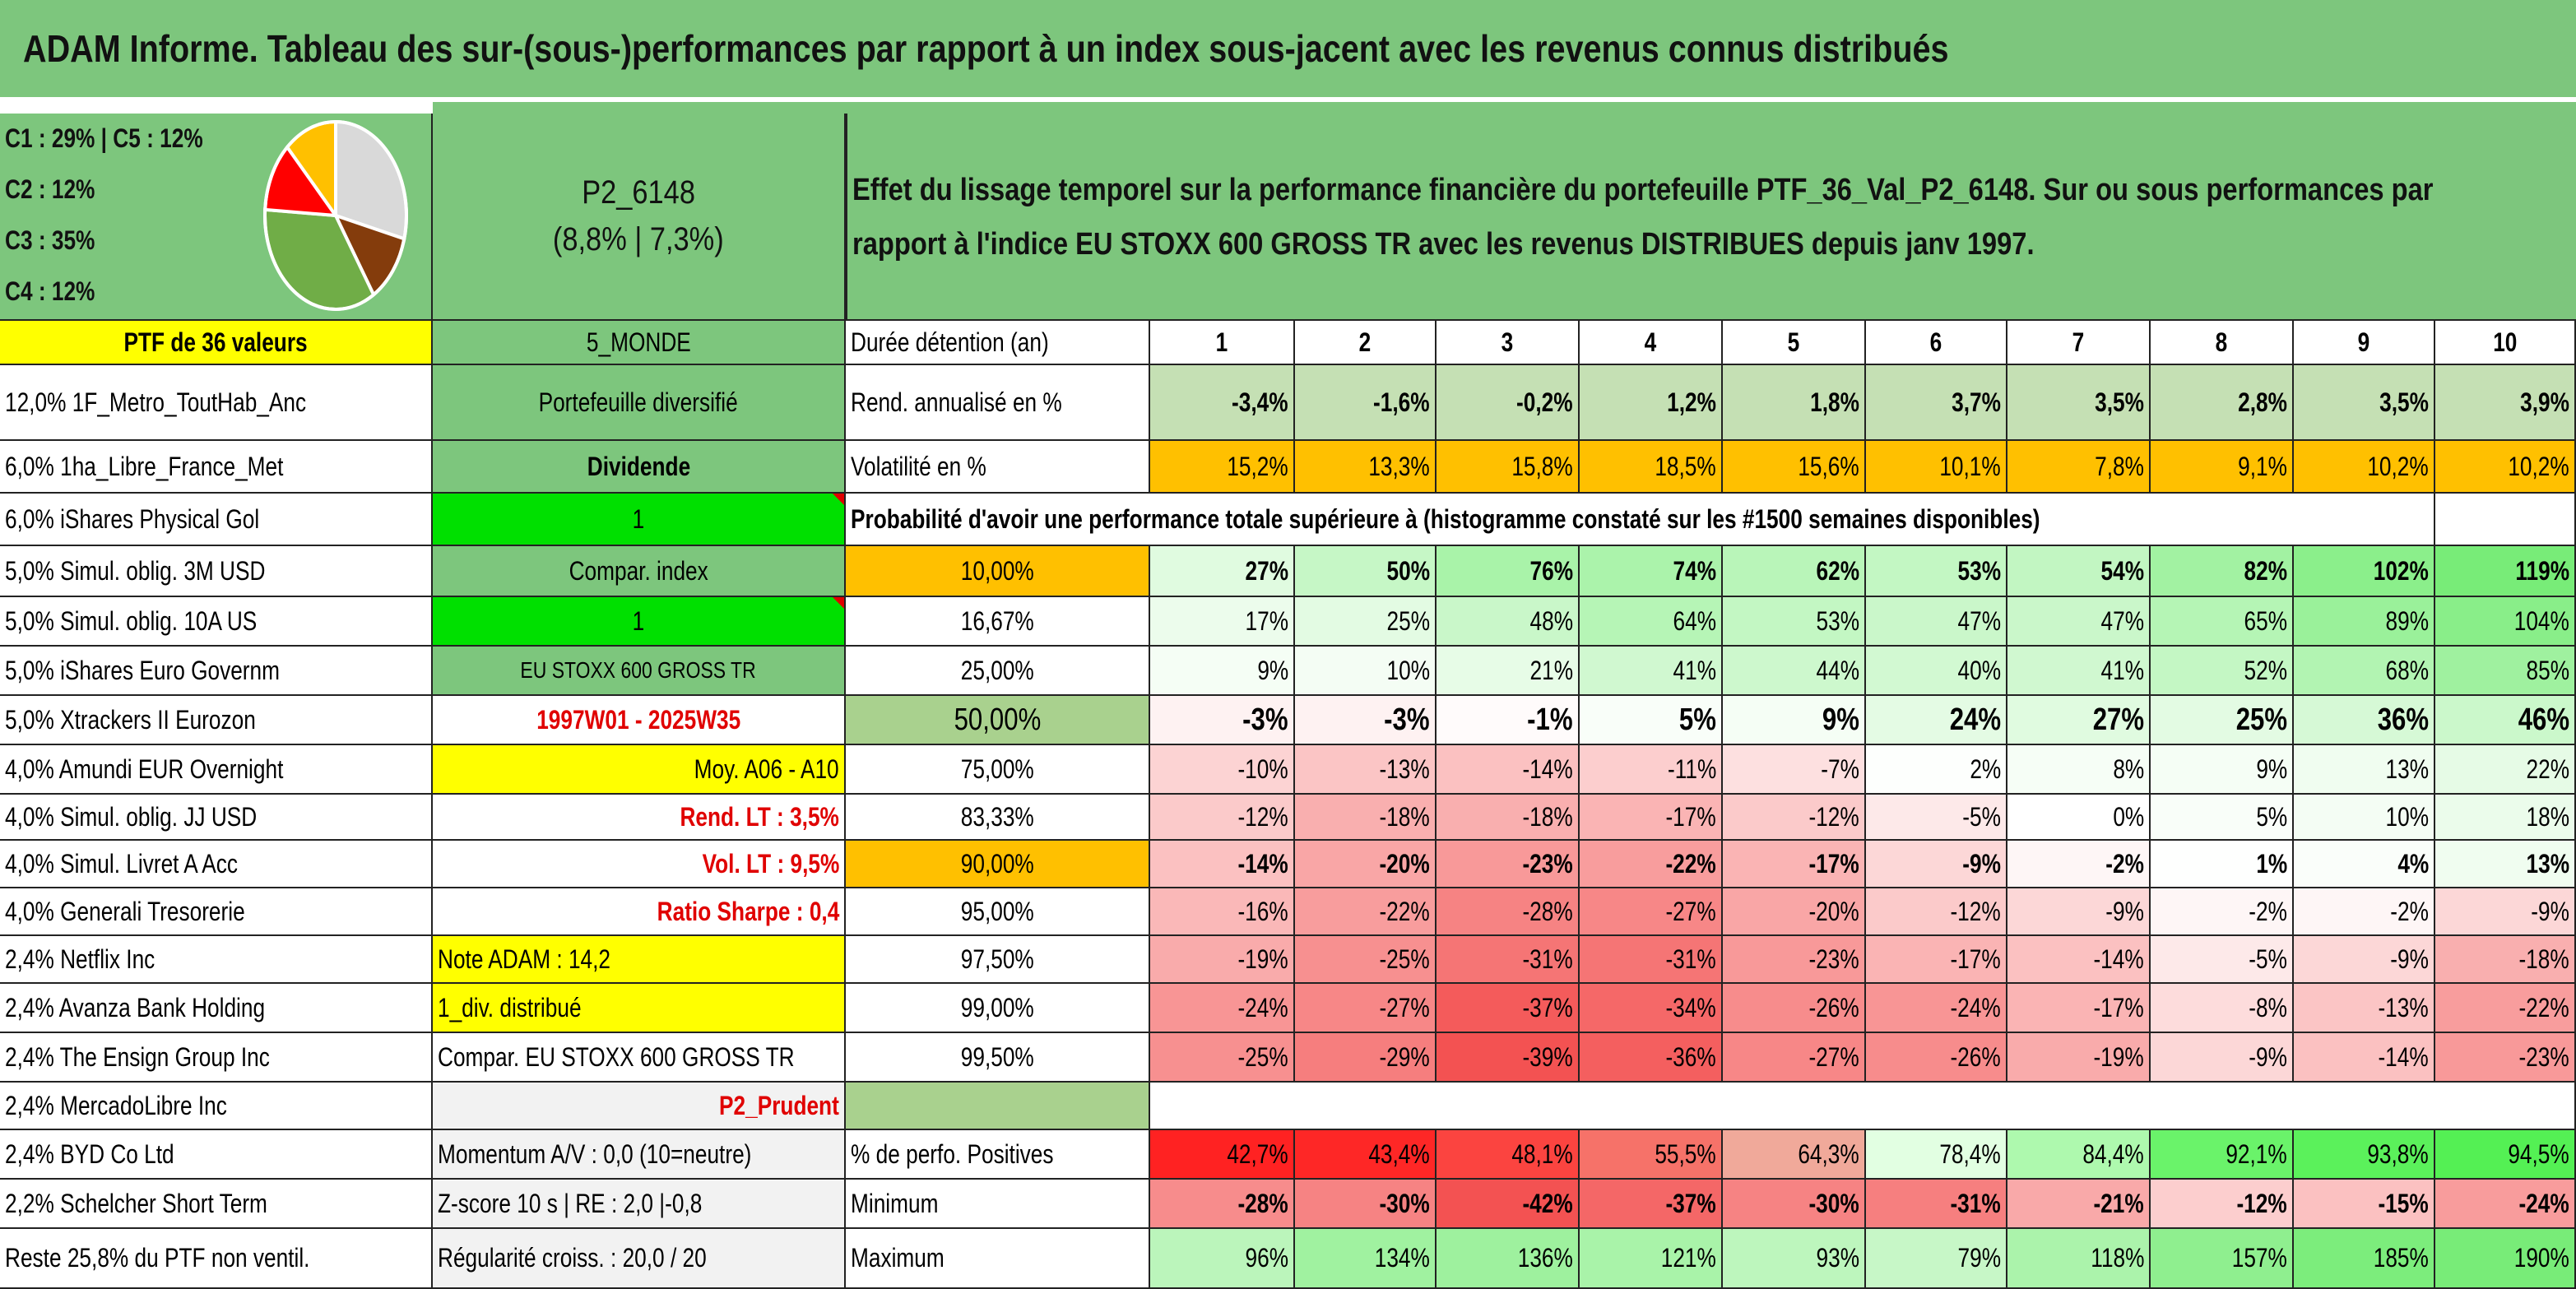 Image resolution: width=2576 pixels, height=1289 pixels. Describe the element at coordinates (2365, 343) in the screenshot. I see `year-header-9: 9` at that location.